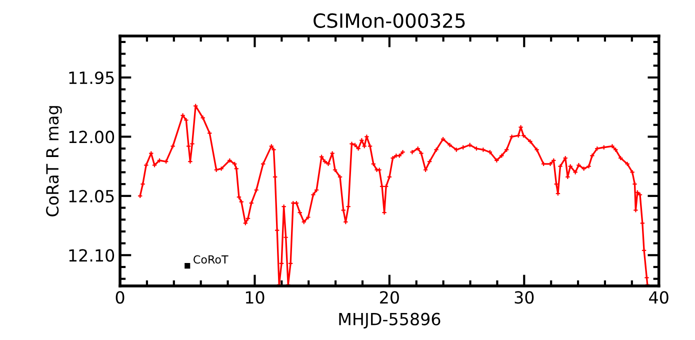  Describe the element at coordinates (658, 297) in the screenshot. I see `x-tick-label: 40` at that location.